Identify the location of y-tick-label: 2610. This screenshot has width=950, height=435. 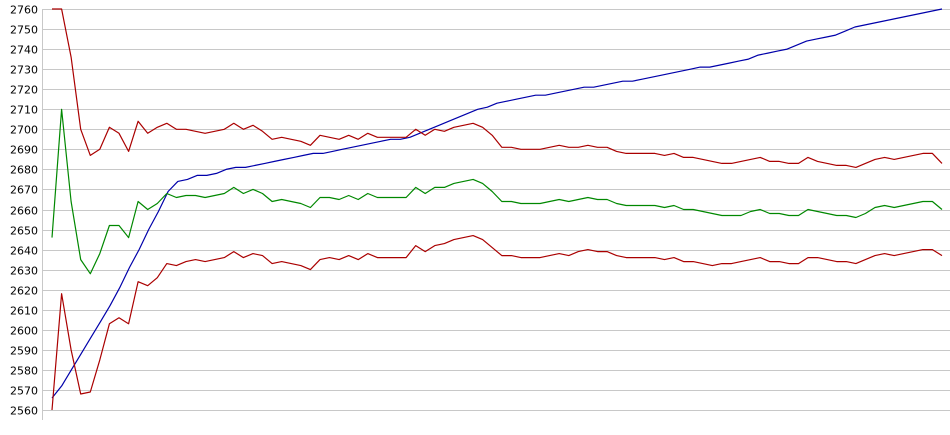
(24, 311).